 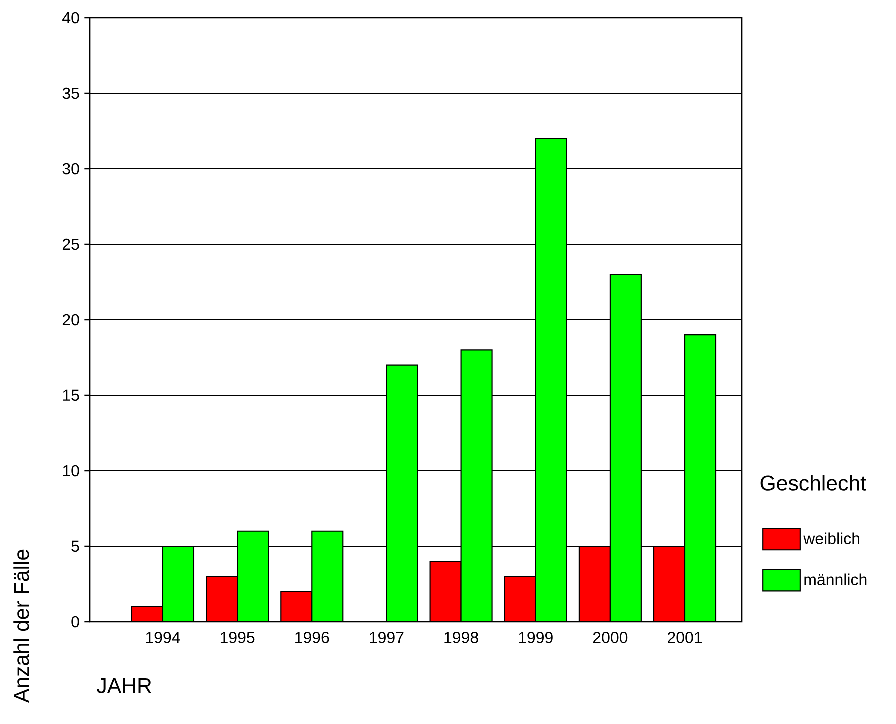 What do you see at coordinates (832, 538) in the screenshot?
I see `legend-label: weiblich` at bounding box center [832, 538].